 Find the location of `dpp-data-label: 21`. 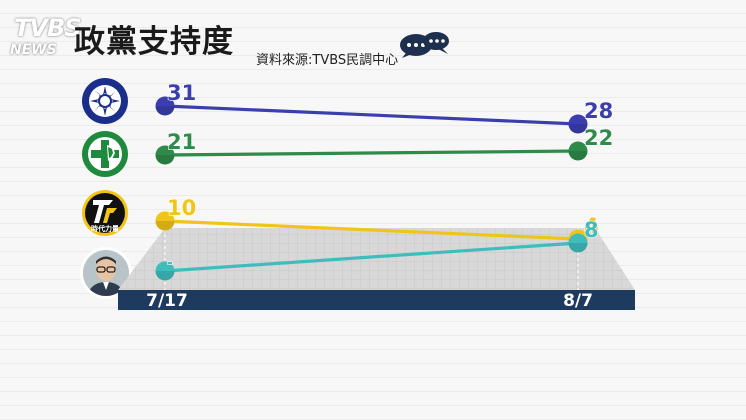

dpp-data-label: 21 is located at coordinates (181, 142).